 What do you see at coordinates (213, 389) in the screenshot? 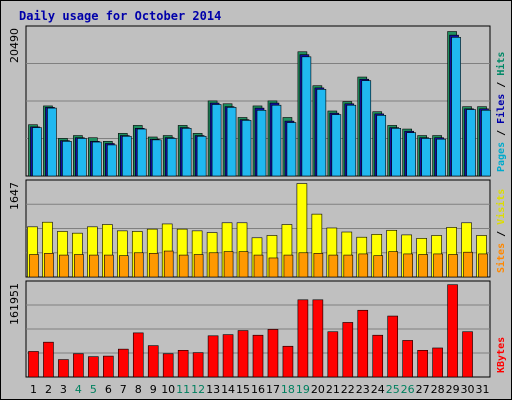
I see `x-tick-label: 13` at bounding box center [213, 389].